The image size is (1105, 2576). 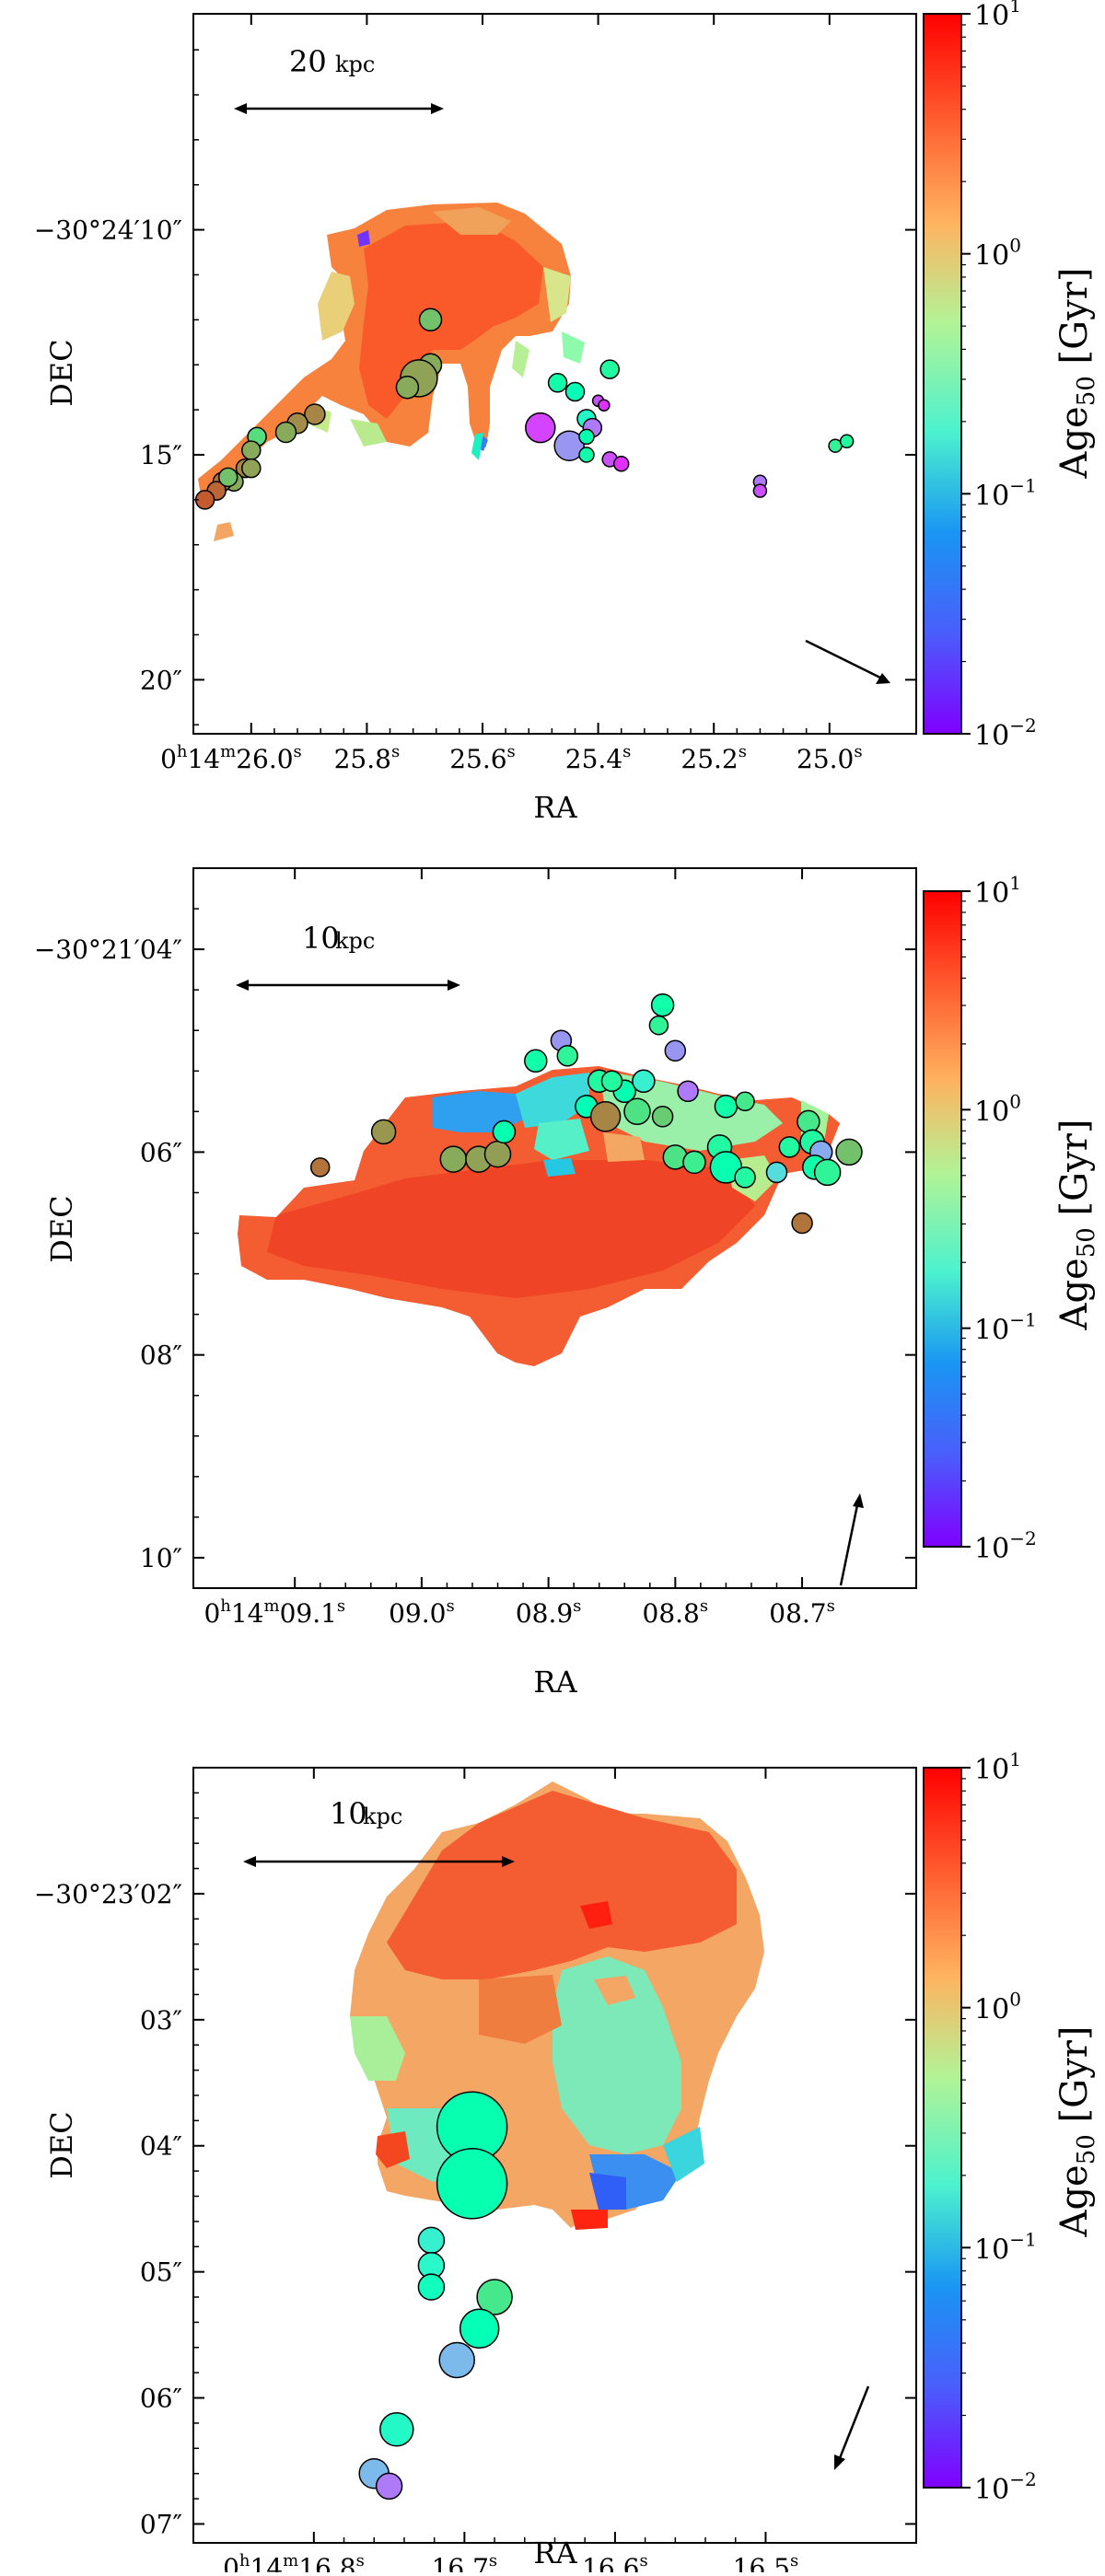 What do you see at coordinates (355, 64) in the screenshot?
I see `scale-bar-unit-top: kpc` at bounding box center [355, 64].